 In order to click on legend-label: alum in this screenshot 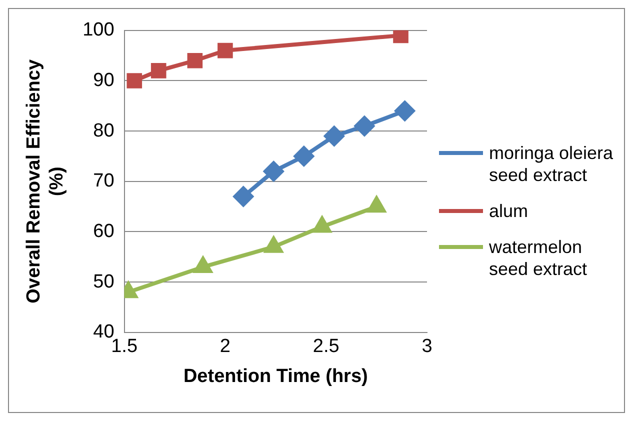, I will do `click(508, 211)`.